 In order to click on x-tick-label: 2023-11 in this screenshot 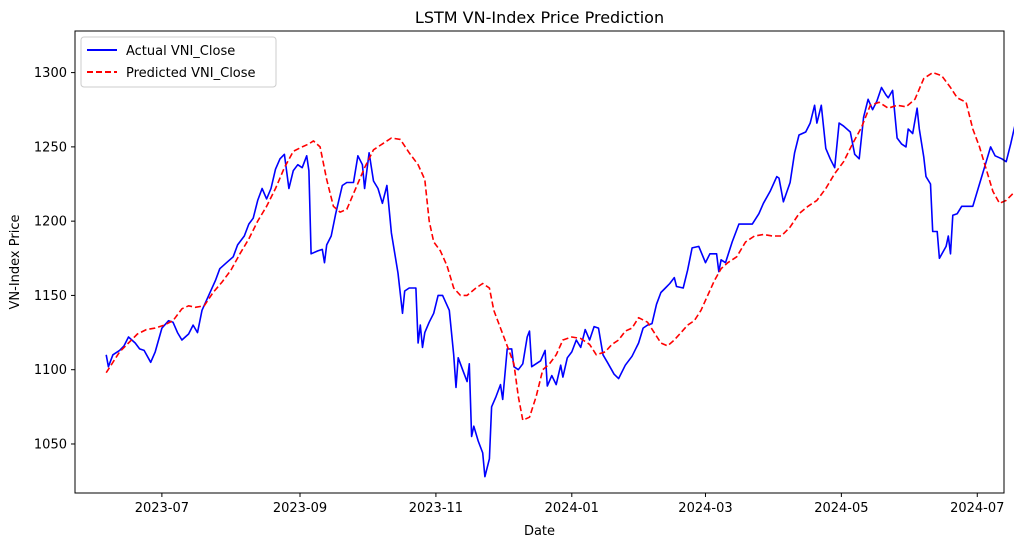, I will do `click(436, 508)`.